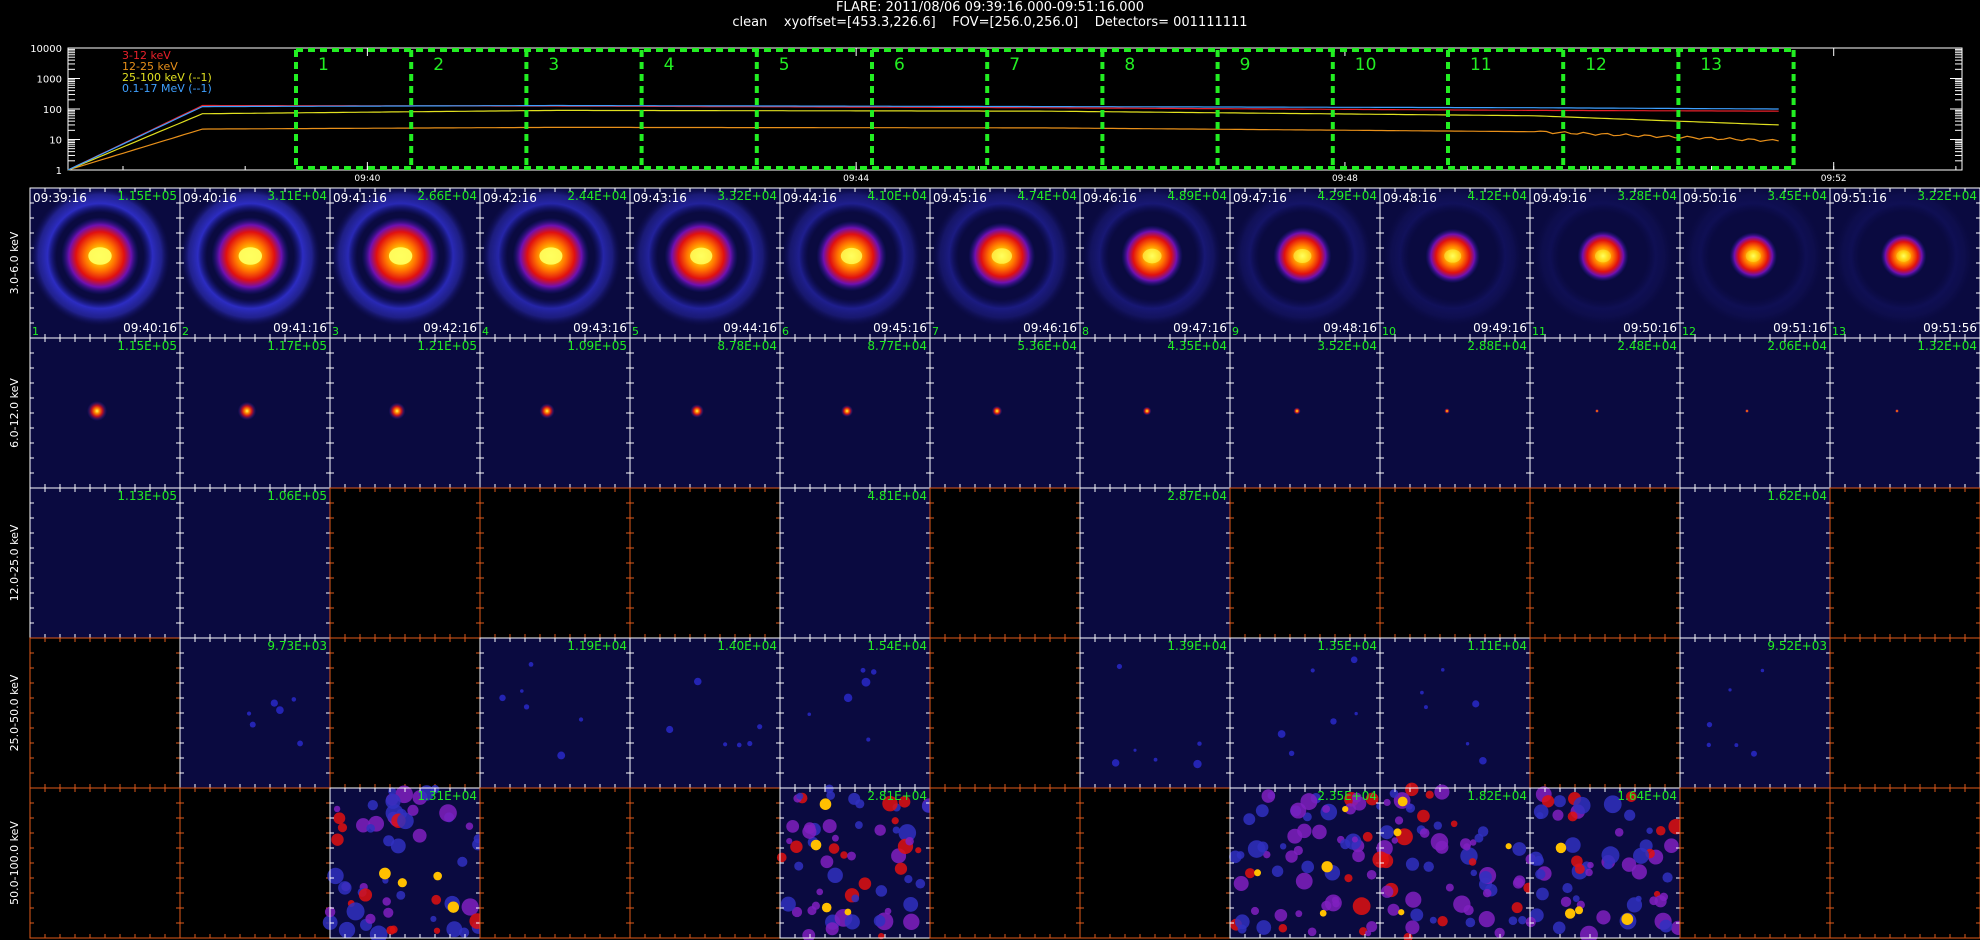 The image size is (1980, 940). Describe the element at coordinates (1155, 413) in the screenshot. I see `image-cell: 4.35E+04` at that location.